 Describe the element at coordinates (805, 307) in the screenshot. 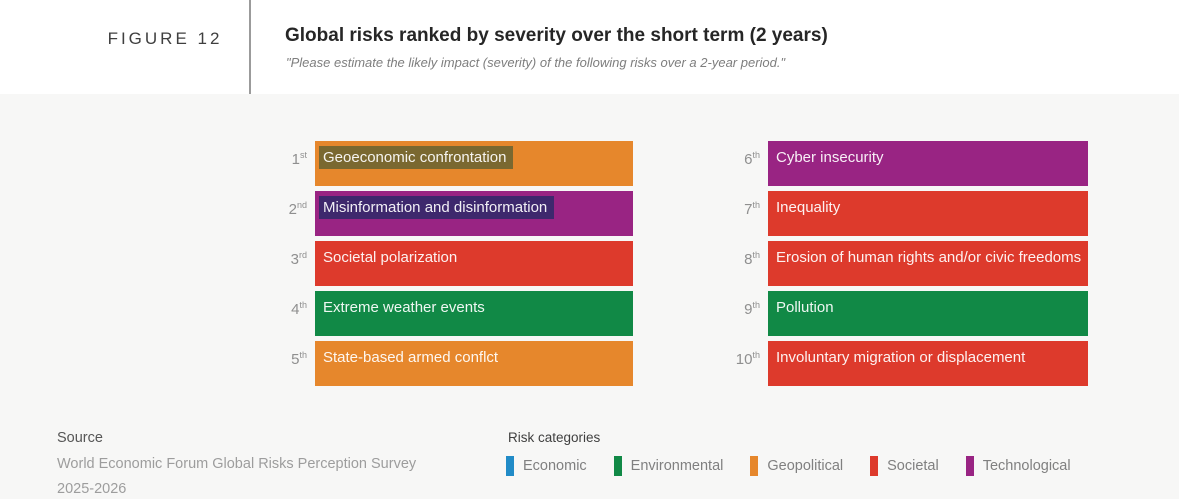

I see `risk-bar-label: Pollution` at that location.